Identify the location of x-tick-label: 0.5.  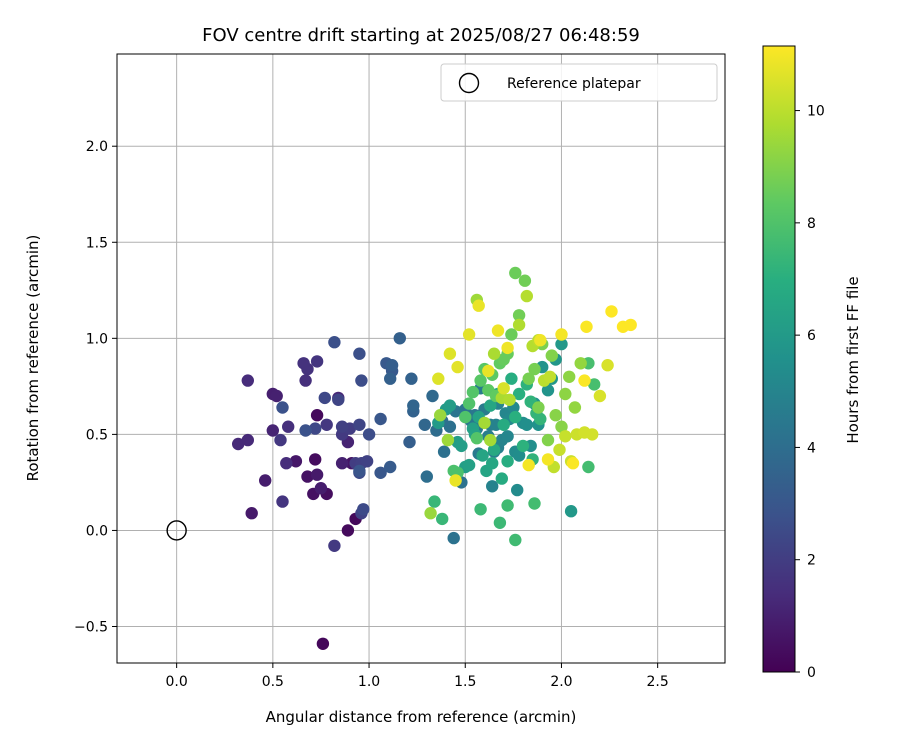
(273, 682).